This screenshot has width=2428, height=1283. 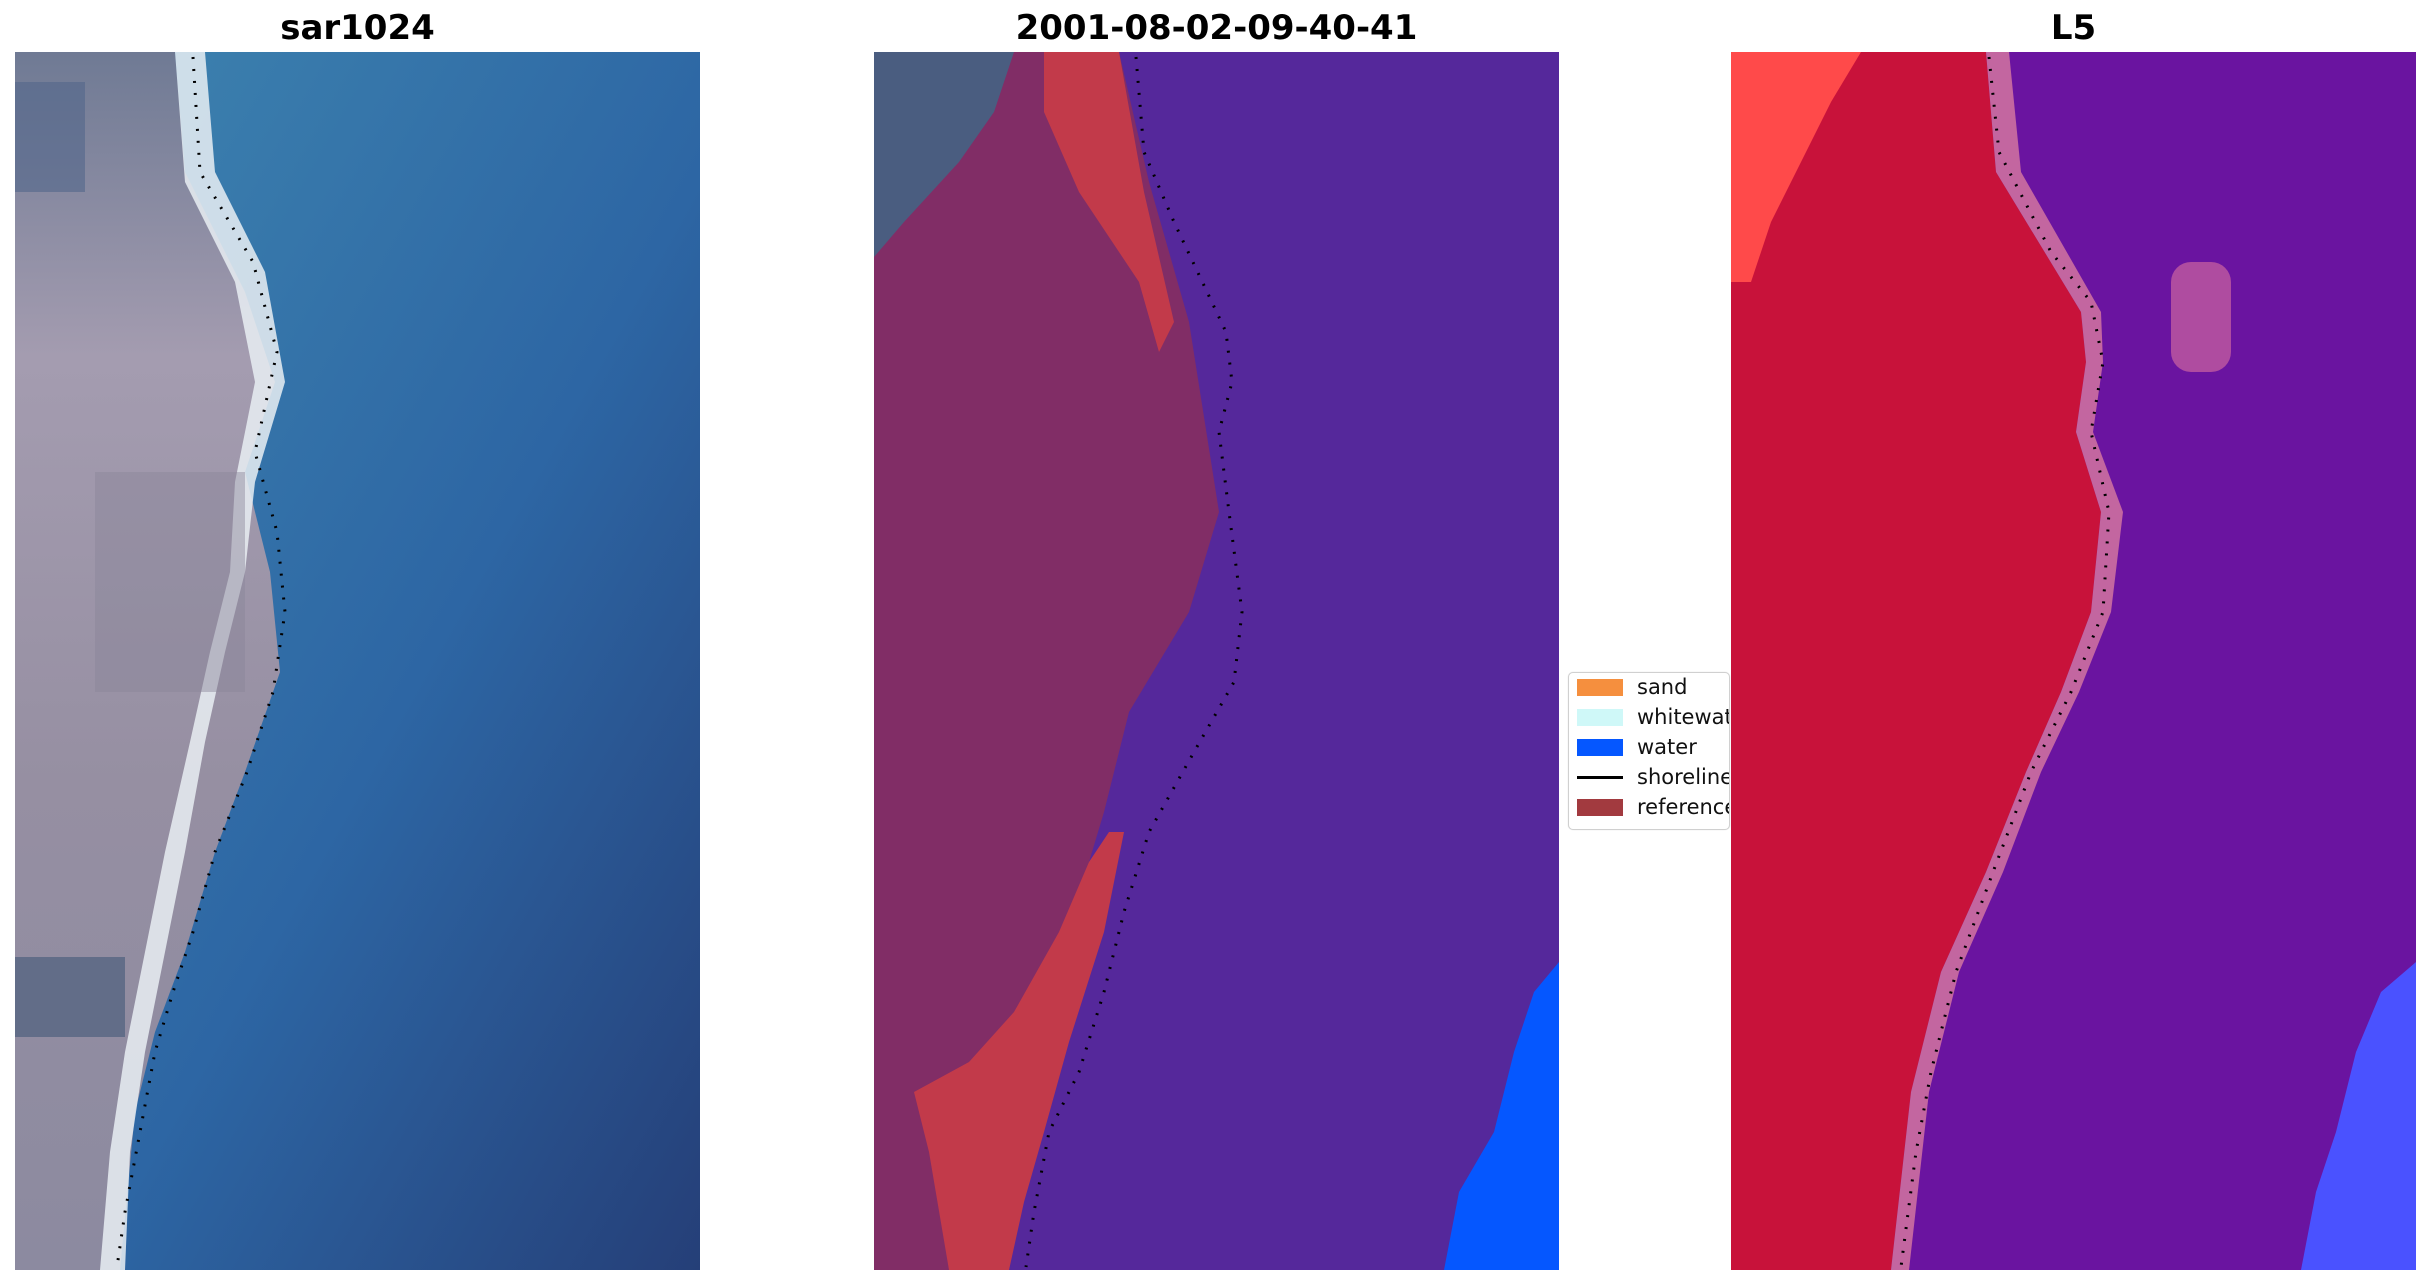 I want to click on land-class, so click(x=1046, y=661).